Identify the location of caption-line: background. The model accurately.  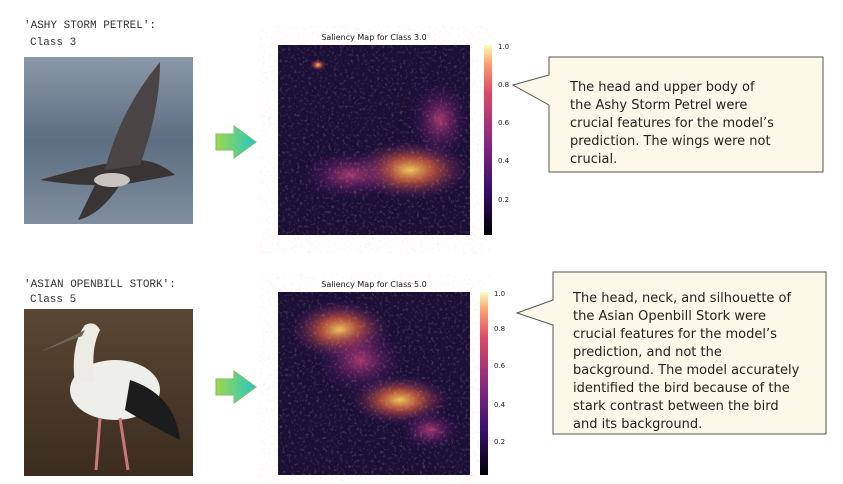
(686, 370).